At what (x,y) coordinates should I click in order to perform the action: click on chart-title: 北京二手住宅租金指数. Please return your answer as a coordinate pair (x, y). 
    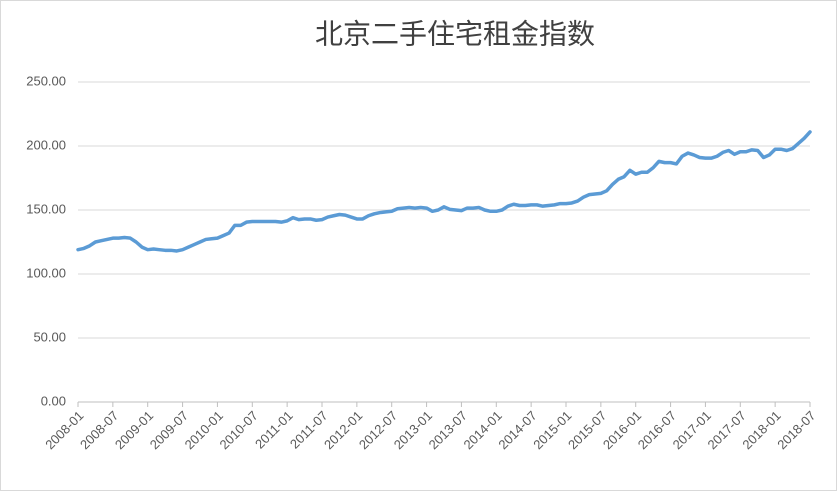
    Looking at the image, I should click on (455, 34).